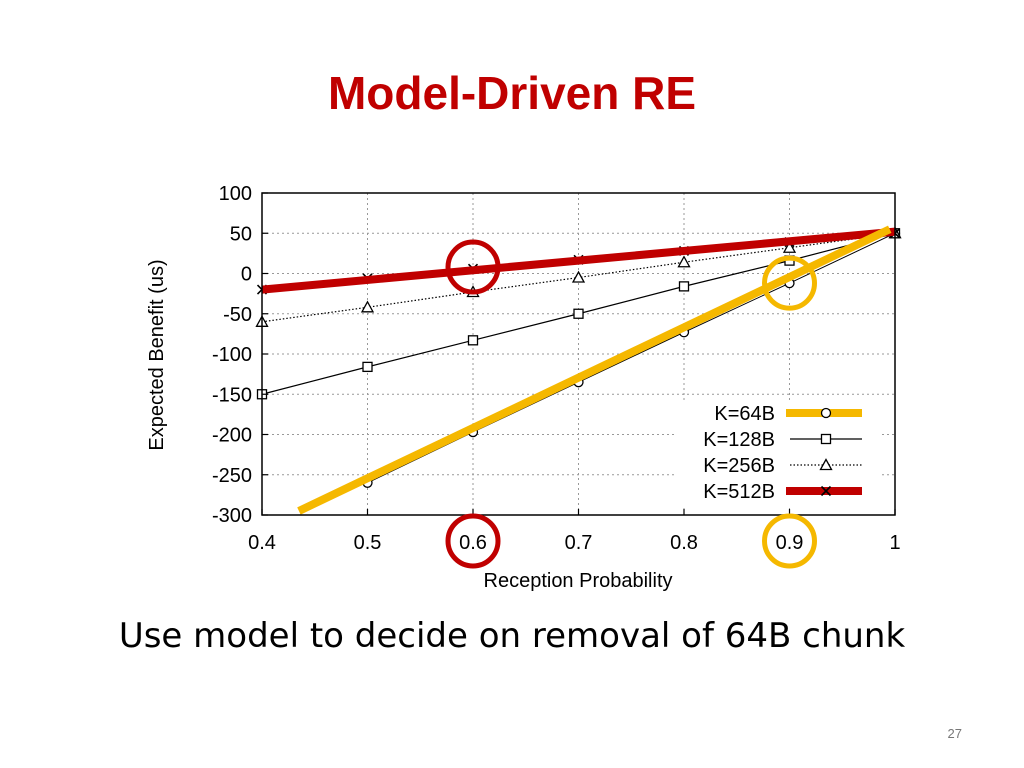 The width and height of the screenshot is (1024, 768). Describe the element at coordinates (246, 275) in the screenshot. I see `y-tick-label: 0` at that location.